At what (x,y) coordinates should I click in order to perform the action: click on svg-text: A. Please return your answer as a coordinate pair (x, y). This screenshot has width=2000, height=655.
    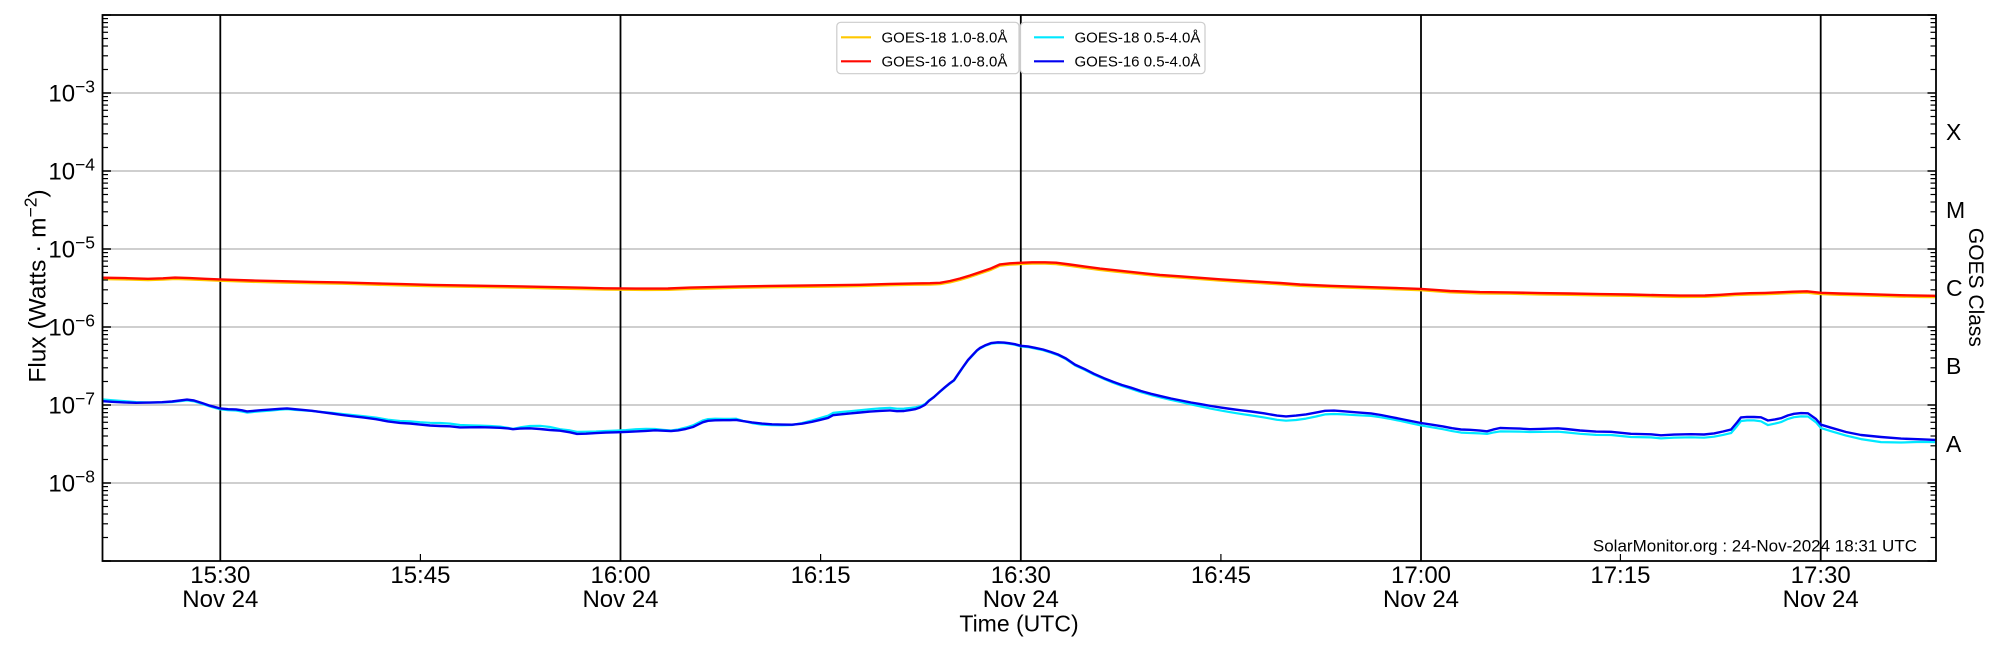
    Looking at the image, I should click on (1954, 444).